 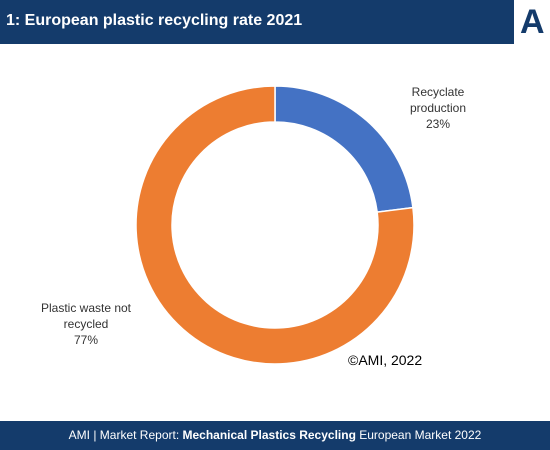 What do you see at coordinates (125, 435) in the screenshot?
I see `footer-text-prefix: AMI | Market Report:` at bounding box center [125, 435].